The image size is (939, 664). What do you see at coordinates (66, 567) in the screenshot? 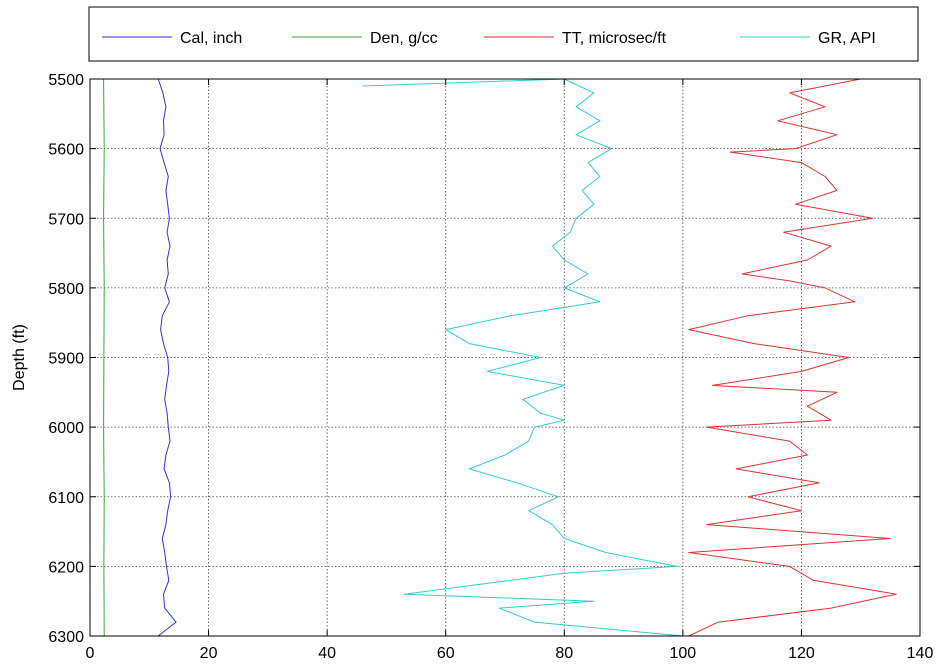
I see `y-tick-label: 6200` at bounding box center [66, 567].